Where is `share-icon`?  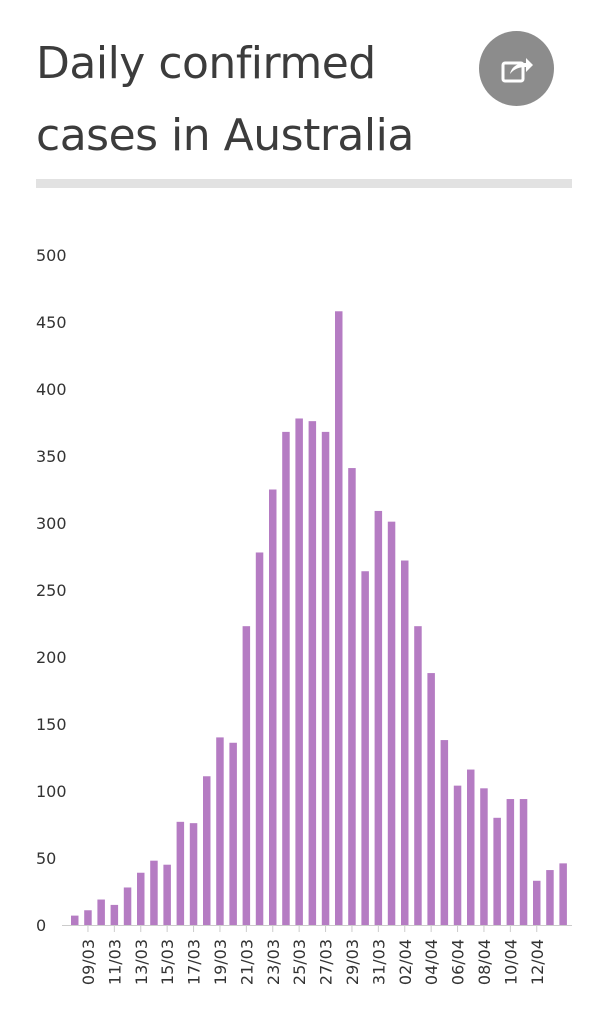
share-icon is located at coordinates (517, 69).